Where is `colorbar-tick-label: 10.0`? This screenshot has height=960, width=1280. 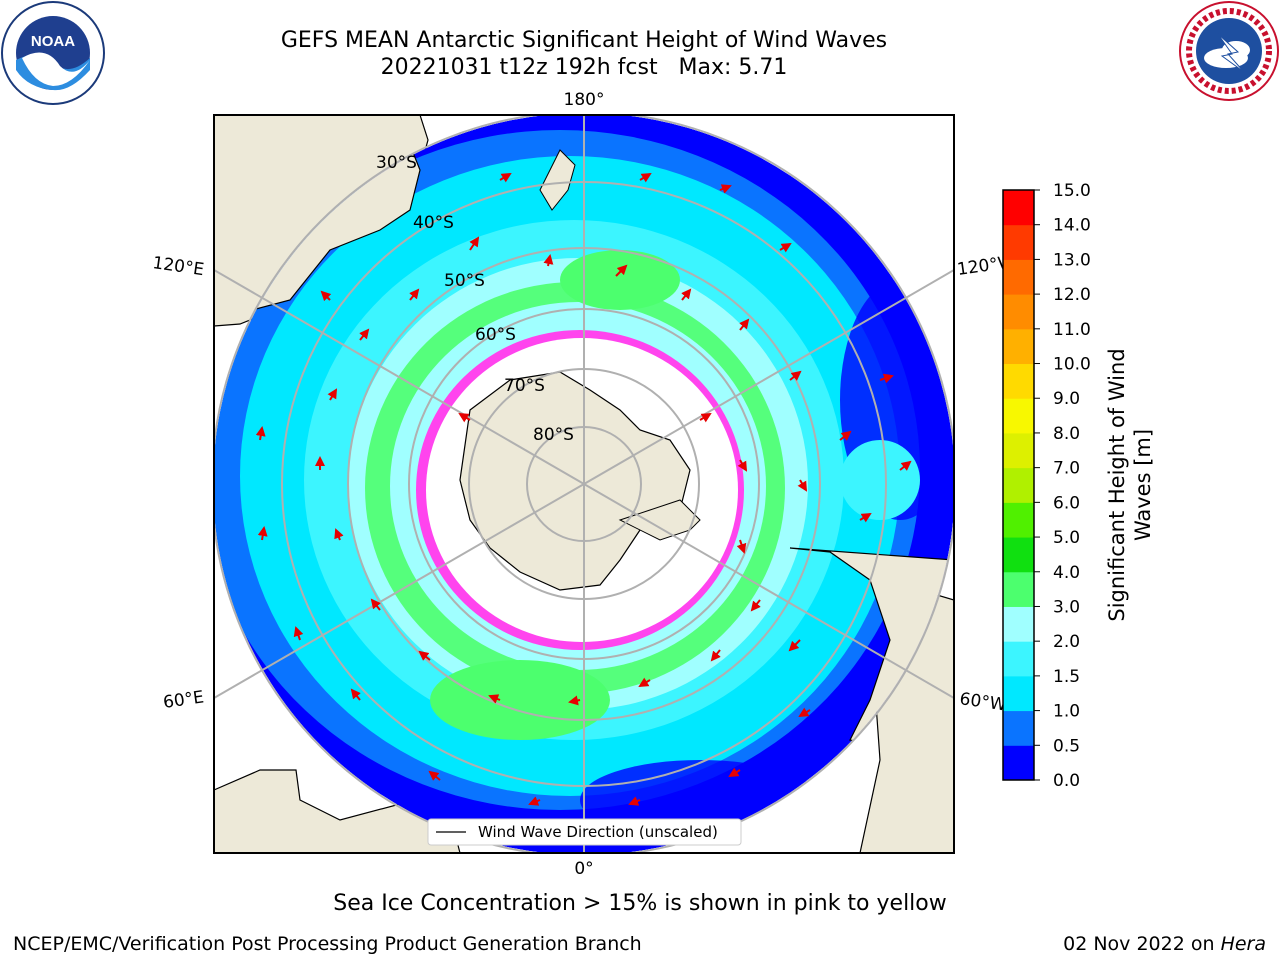 colorbar-tick-label: 10.0 is located at coordinates (1072, 365).